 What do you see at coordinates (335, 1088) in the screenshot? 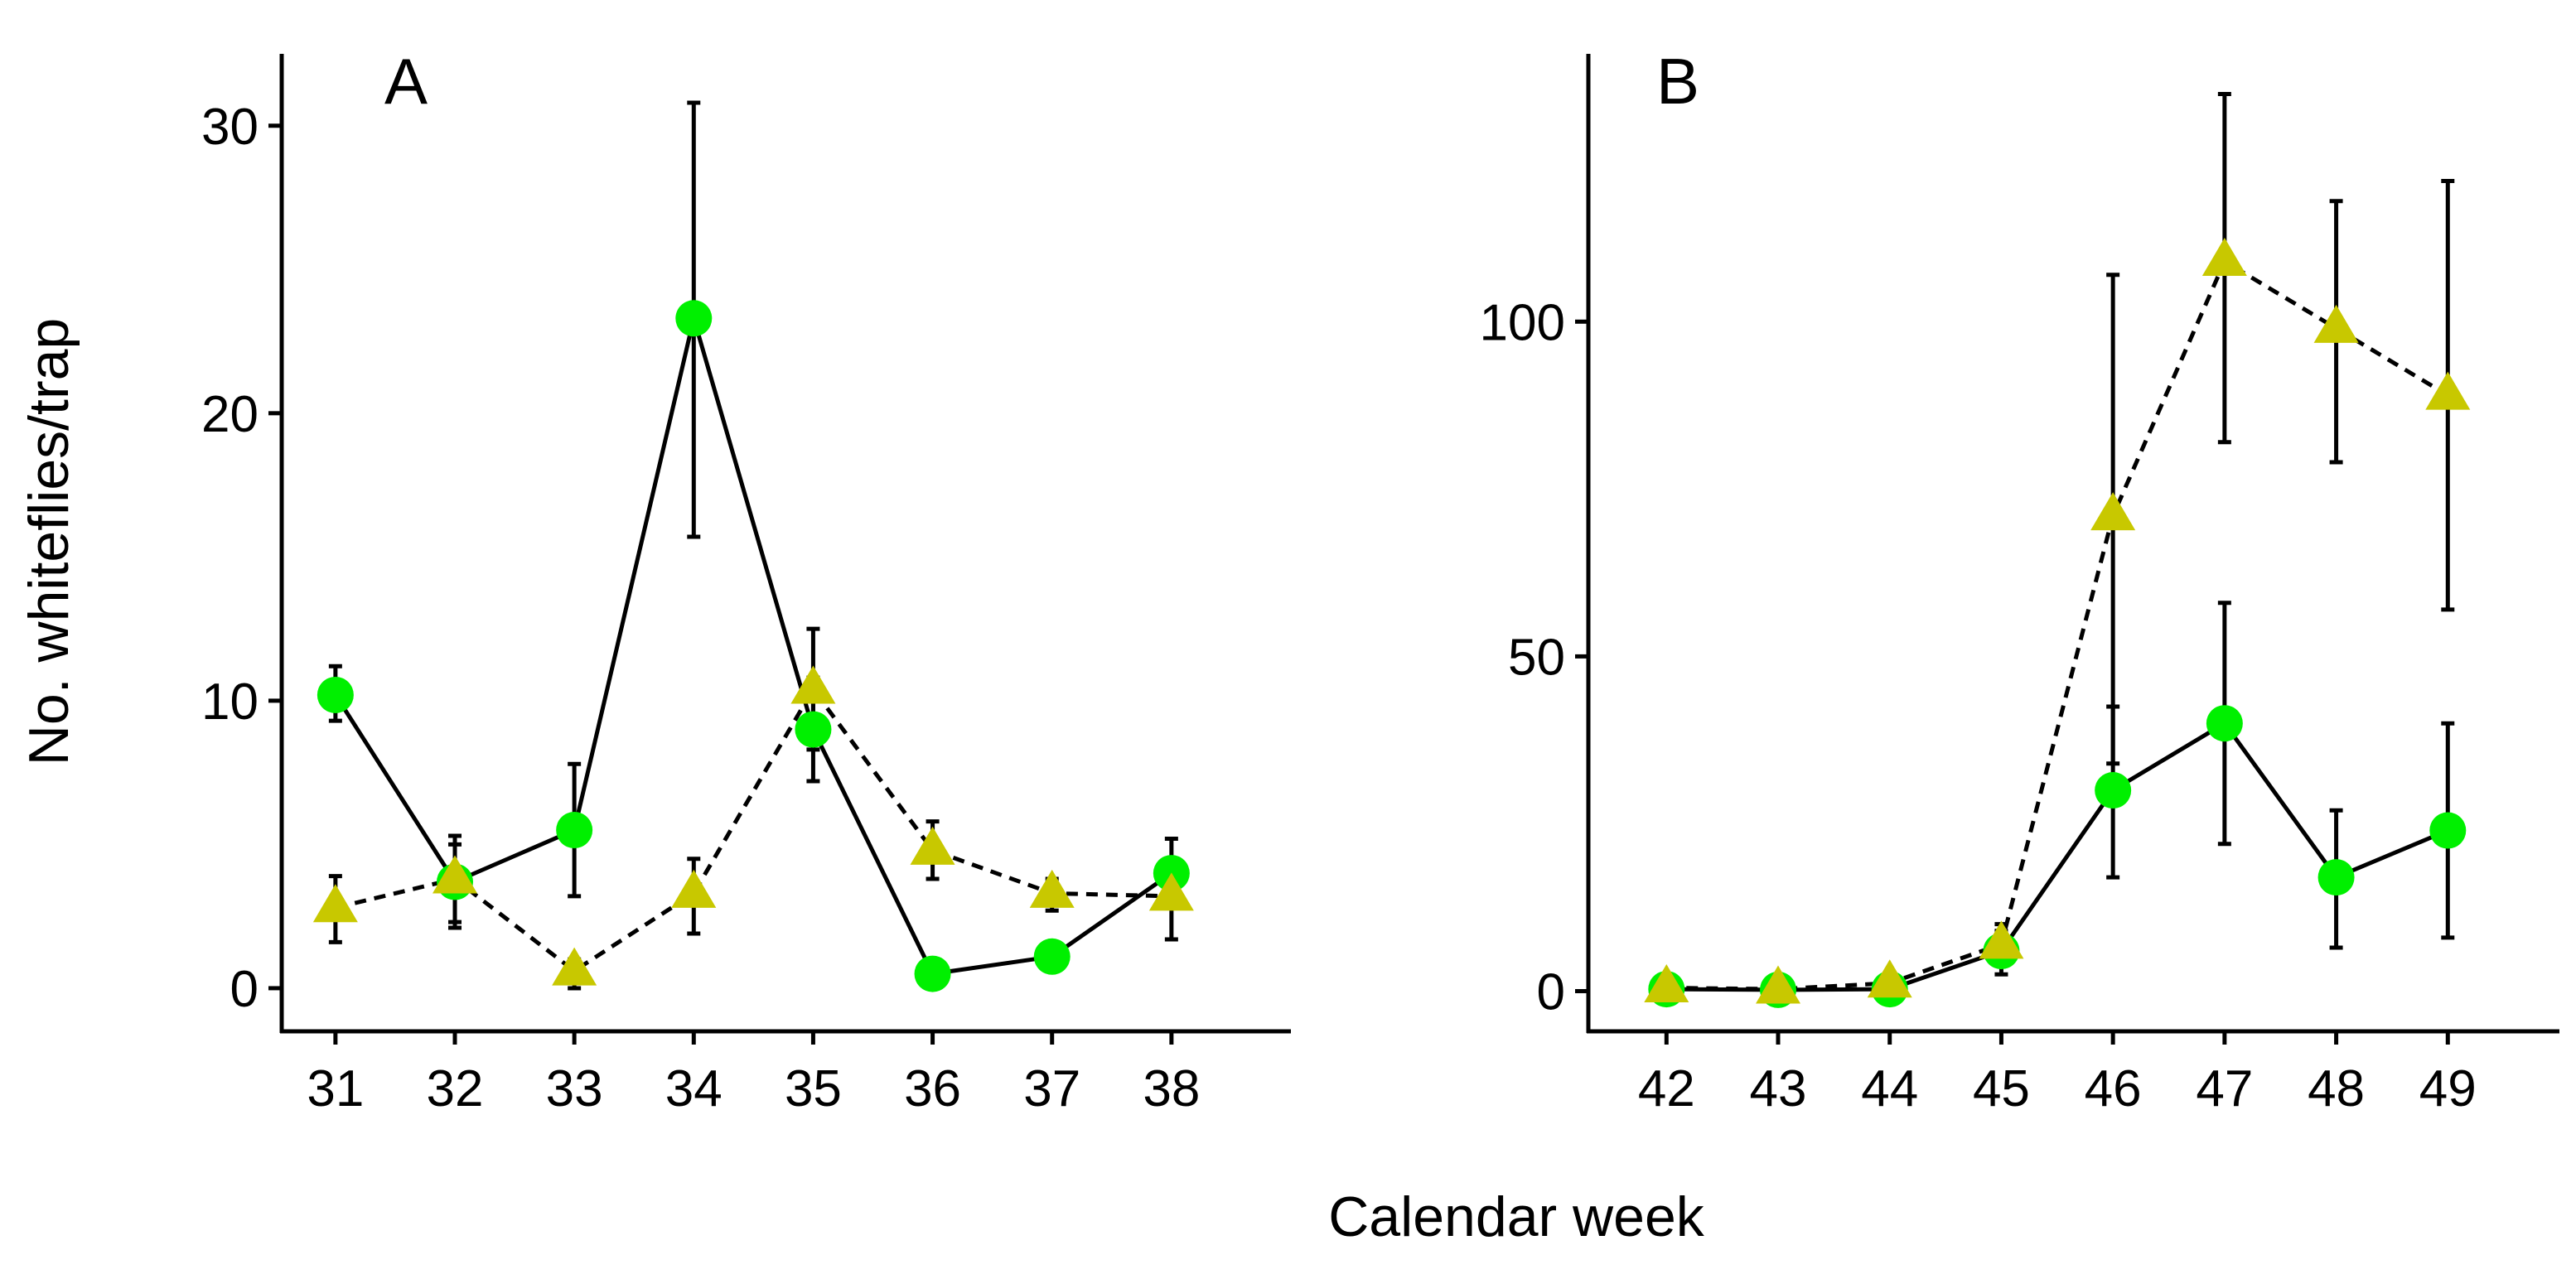
I see `x-tick-label-a: 31` at bounding box center [335, 1088].